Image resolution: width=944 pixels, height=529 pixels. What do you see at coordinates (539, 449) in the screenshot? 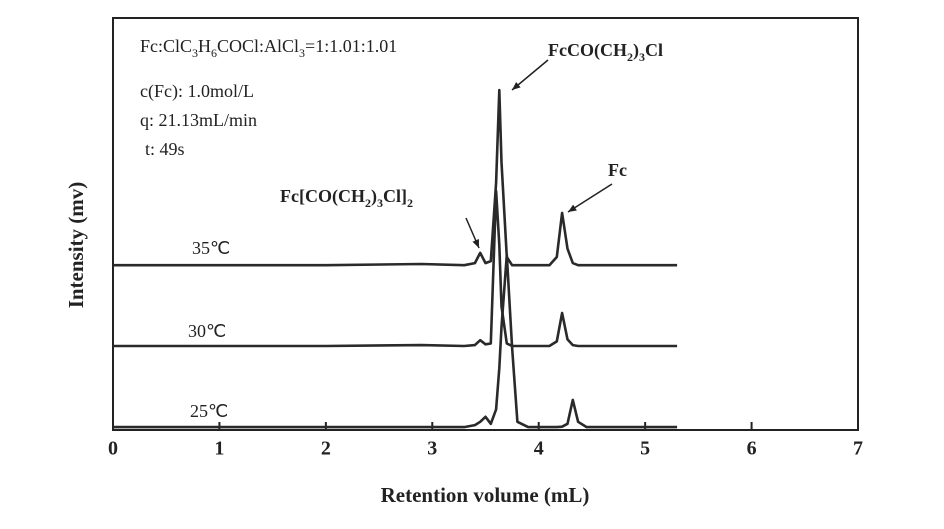
I see `x-tick-label: 4` at bounding box center [539, 449].